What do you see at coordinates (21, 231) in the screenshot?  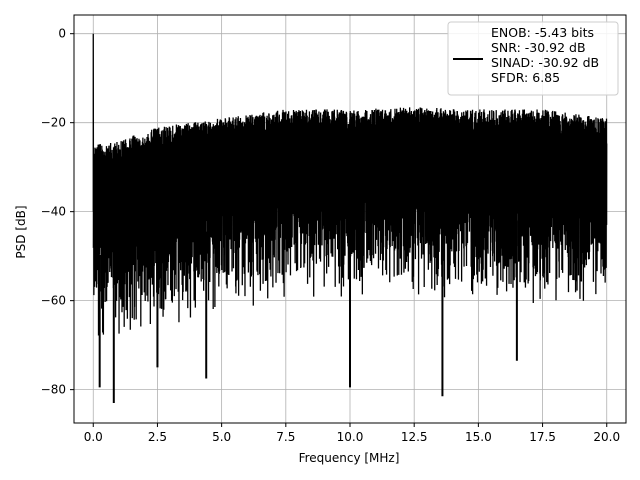 I see `y-axis-label: PSD [dB]` at bounding box center [21, 231].